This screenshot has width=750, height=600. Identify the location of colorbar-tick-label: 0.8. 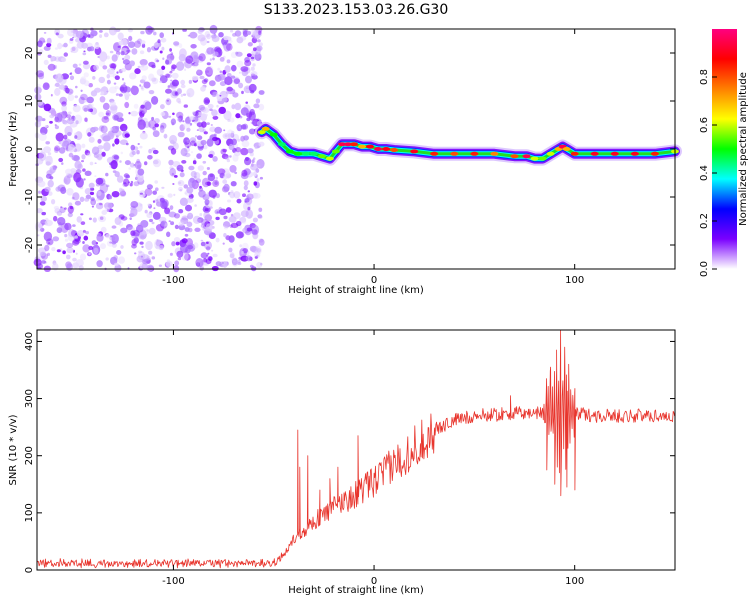
(704, 77).